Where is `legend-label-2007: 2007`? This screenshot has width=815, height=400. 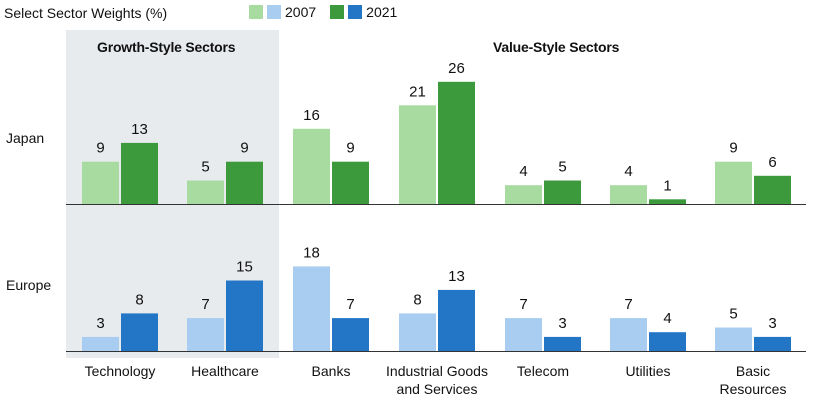
legend-label-2007: 2007 is located at coordinates (301, 12).